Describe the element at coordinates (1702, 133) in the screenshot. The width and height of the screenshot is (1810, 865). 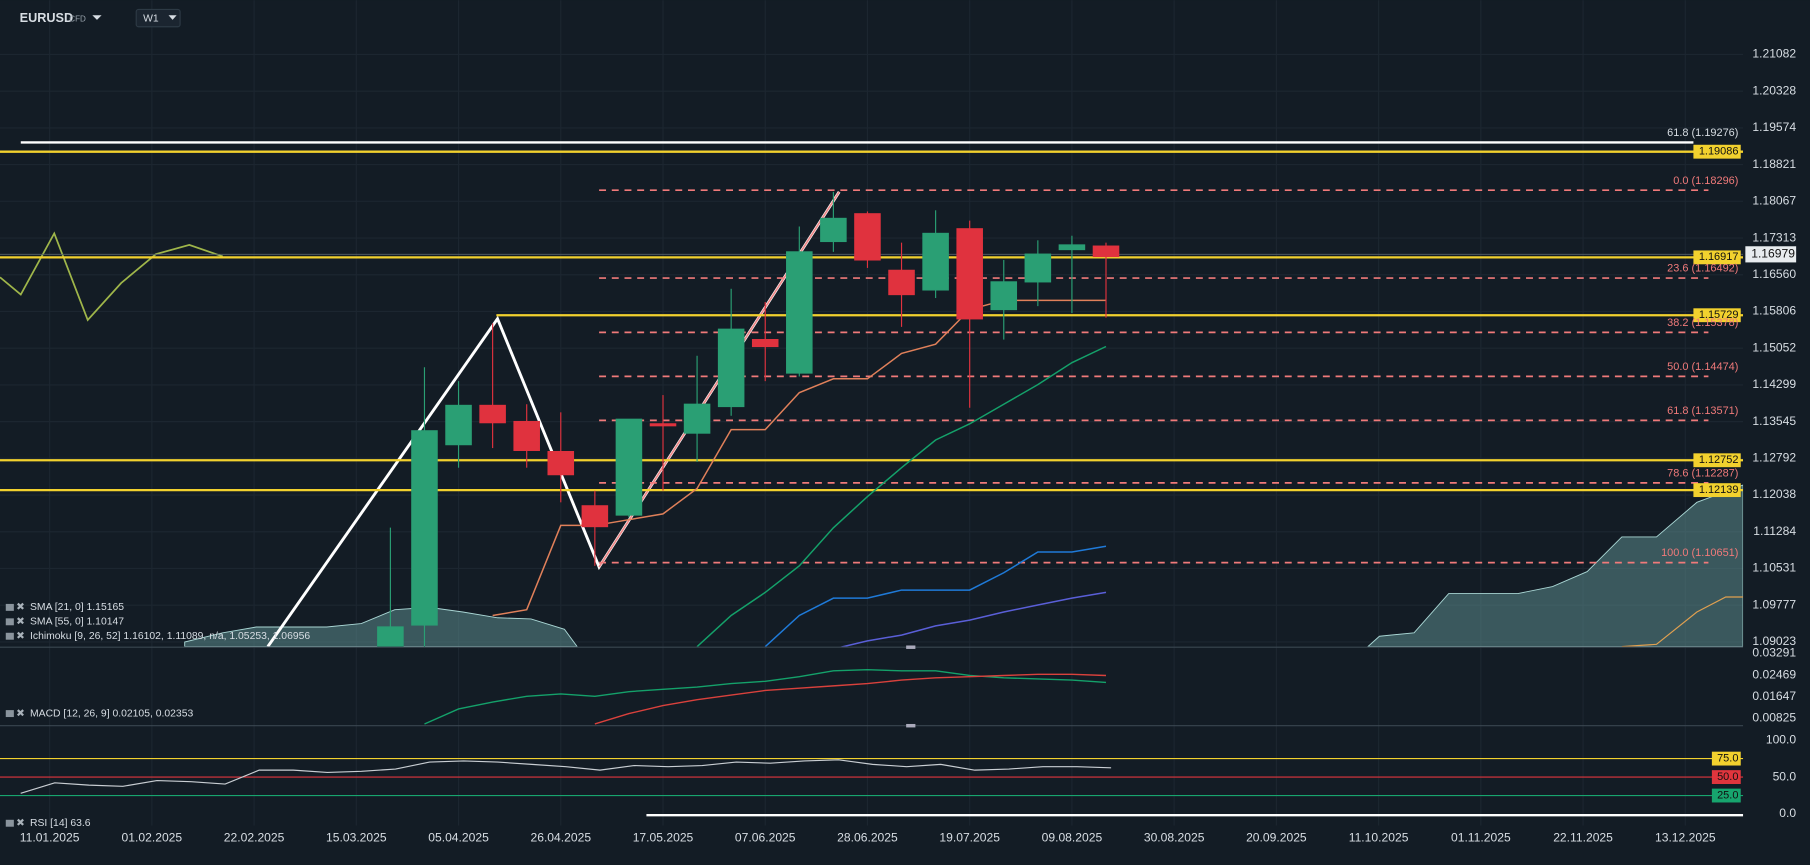
I see `extension-label: 61.8 (1.19276)` at that location.